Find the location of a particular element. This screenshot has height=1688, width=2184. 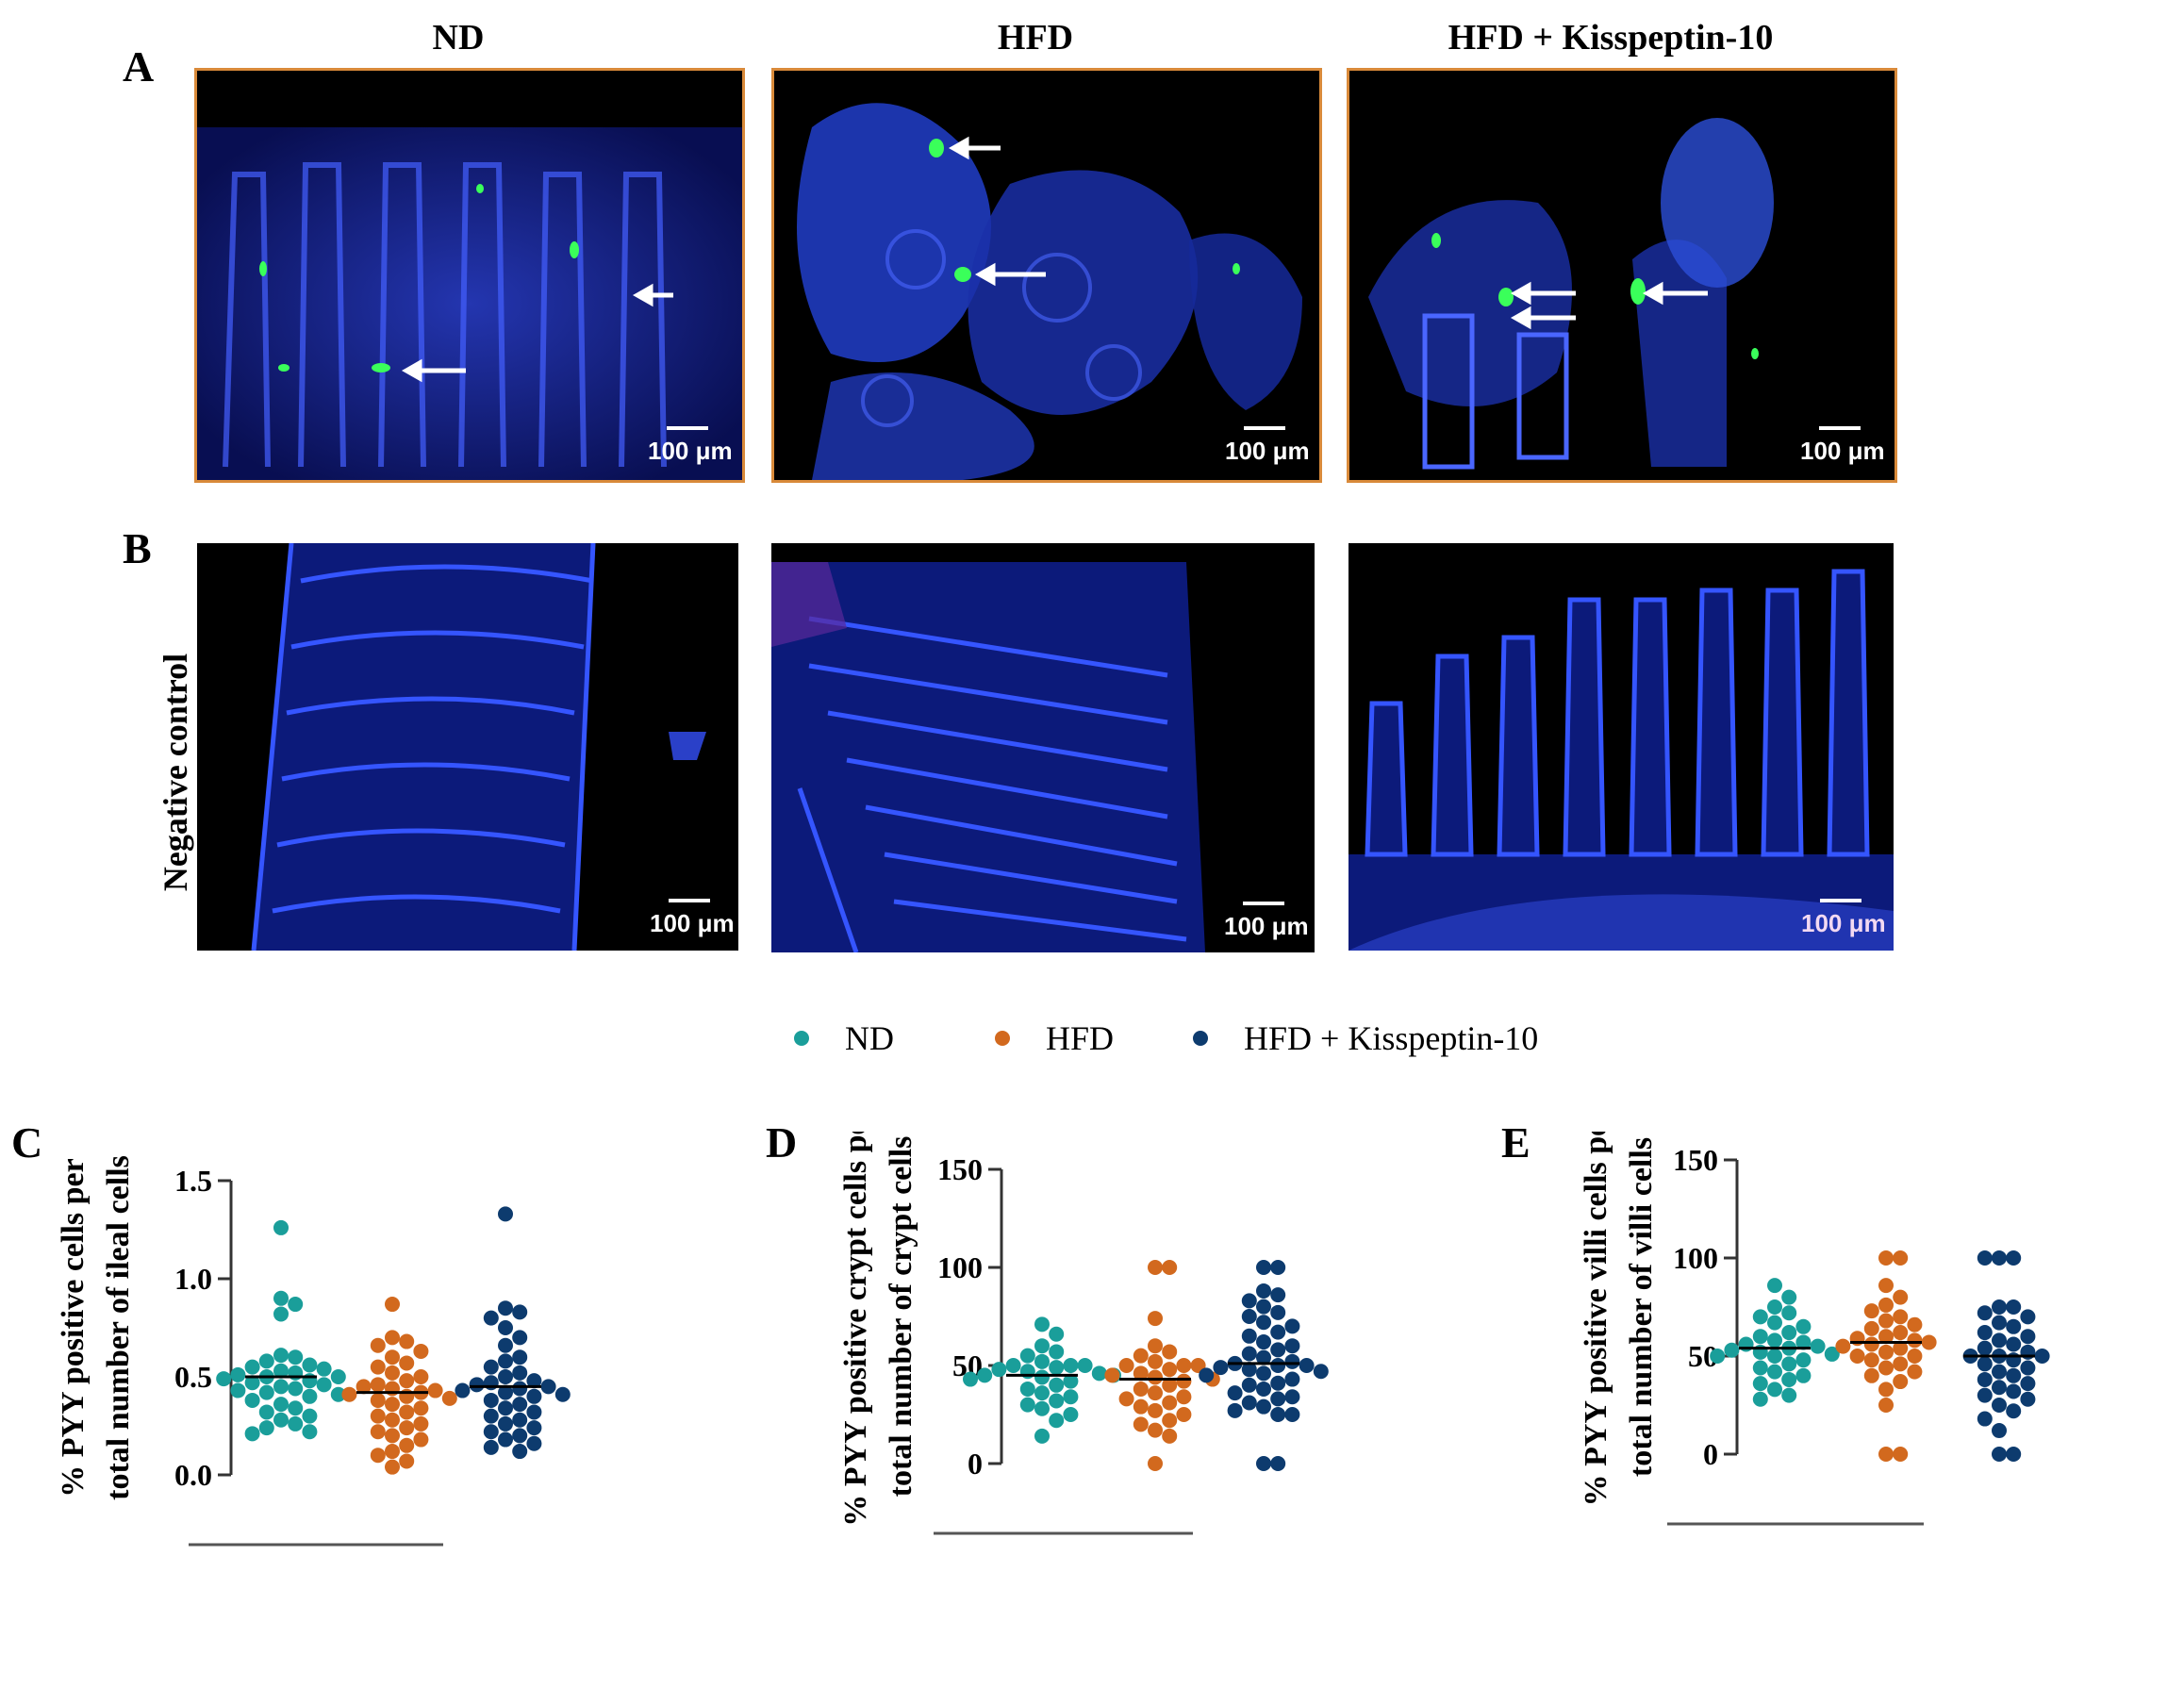

legend-dot-nd is located at coordinates (802, 1038).